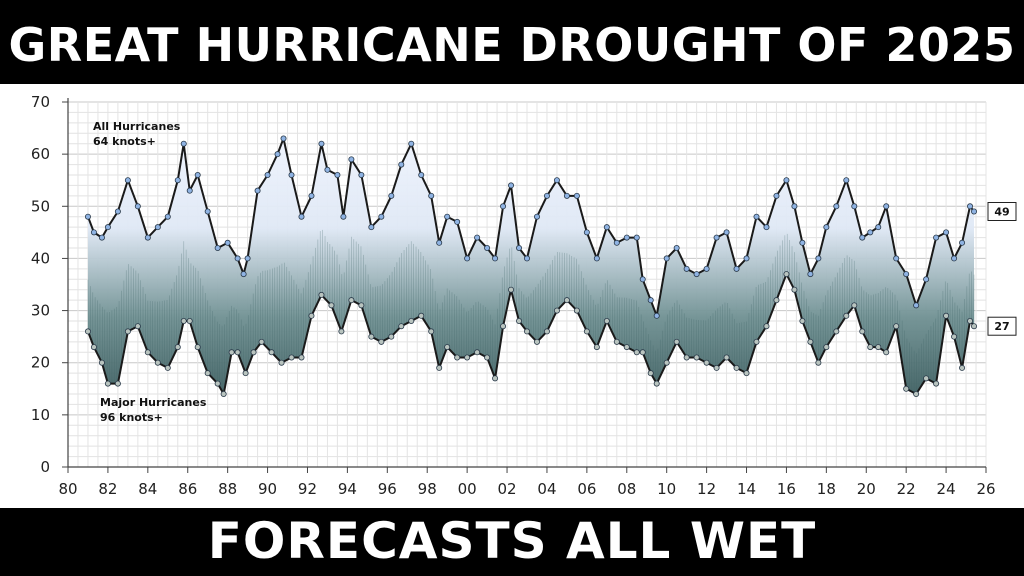 The image size is (1024, 576). I want to click on x-tick-label: 92, so click(307, 489).